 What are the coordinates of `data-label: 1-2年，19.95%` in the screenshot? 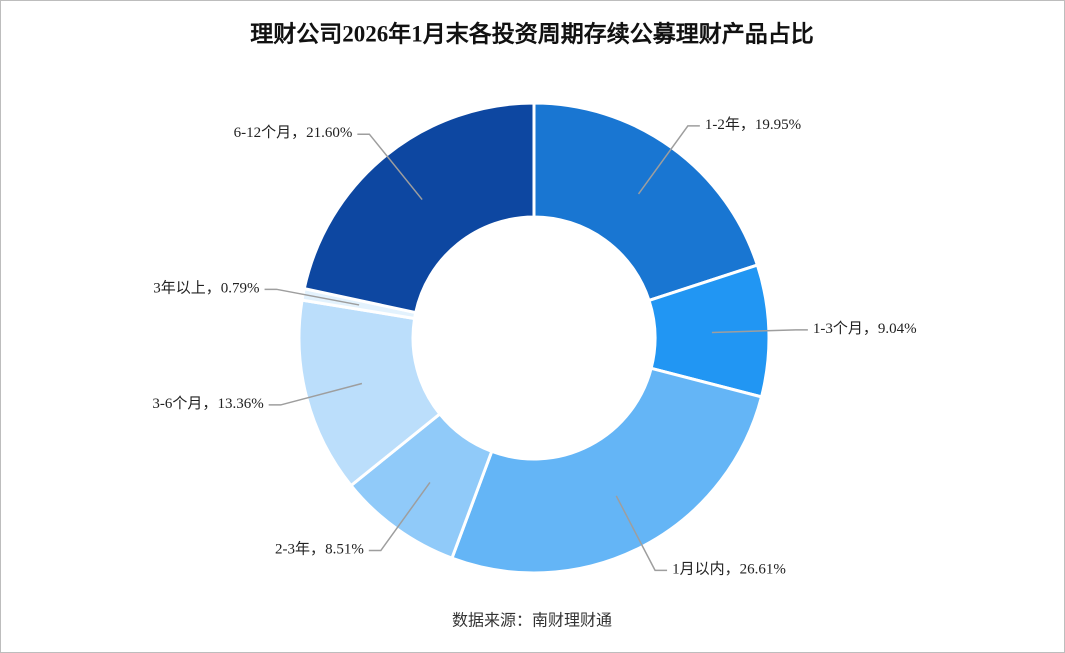 It's located at (753, 124).